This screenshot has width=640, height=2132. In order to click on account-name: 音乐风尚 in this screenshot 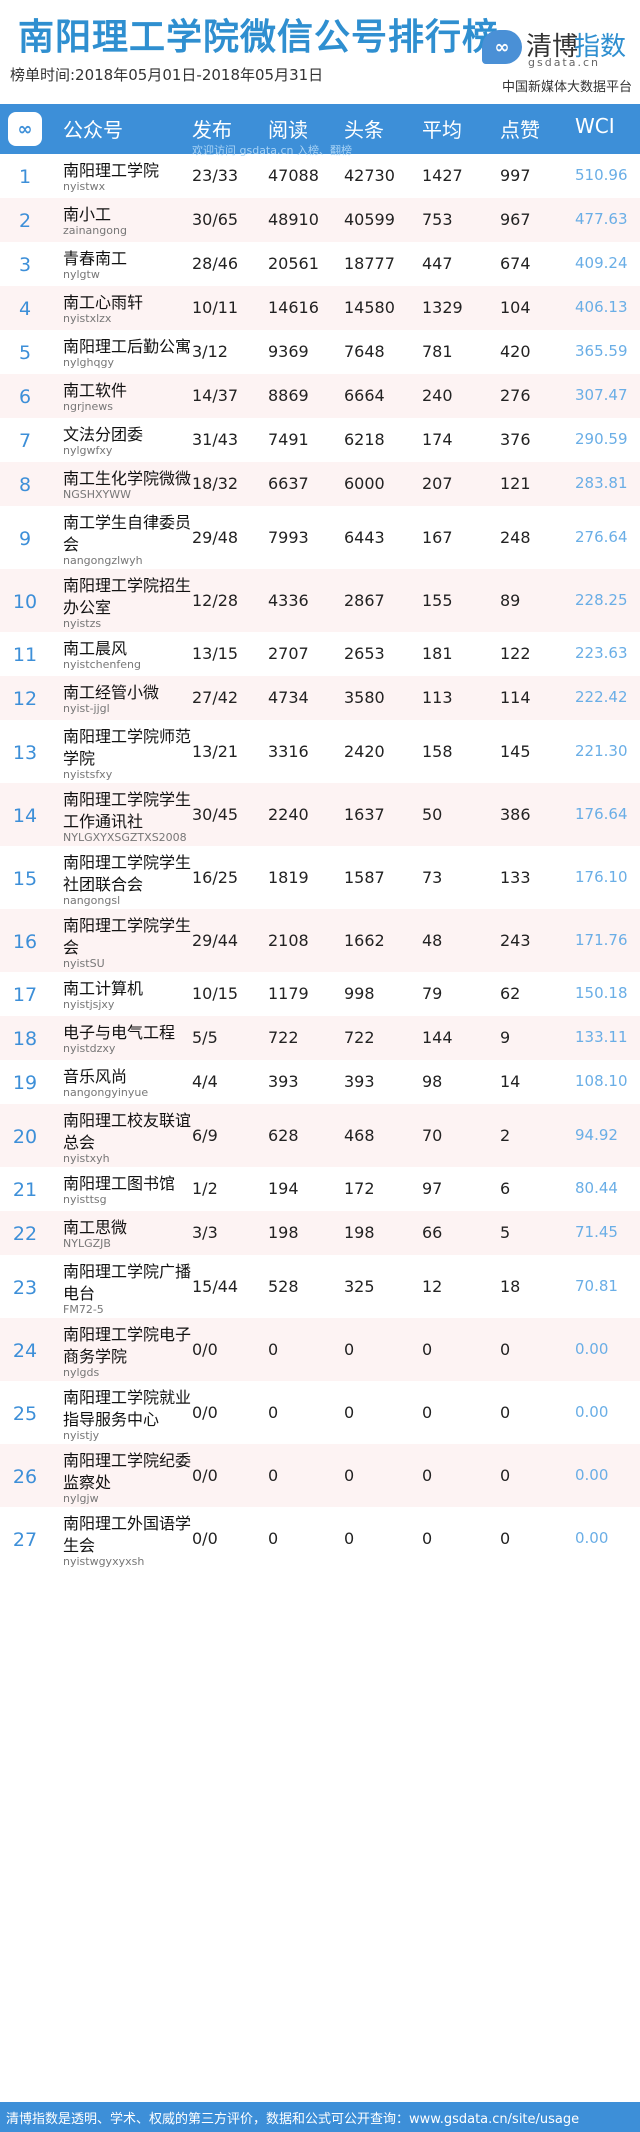, I will do `click(95, 1076)`.